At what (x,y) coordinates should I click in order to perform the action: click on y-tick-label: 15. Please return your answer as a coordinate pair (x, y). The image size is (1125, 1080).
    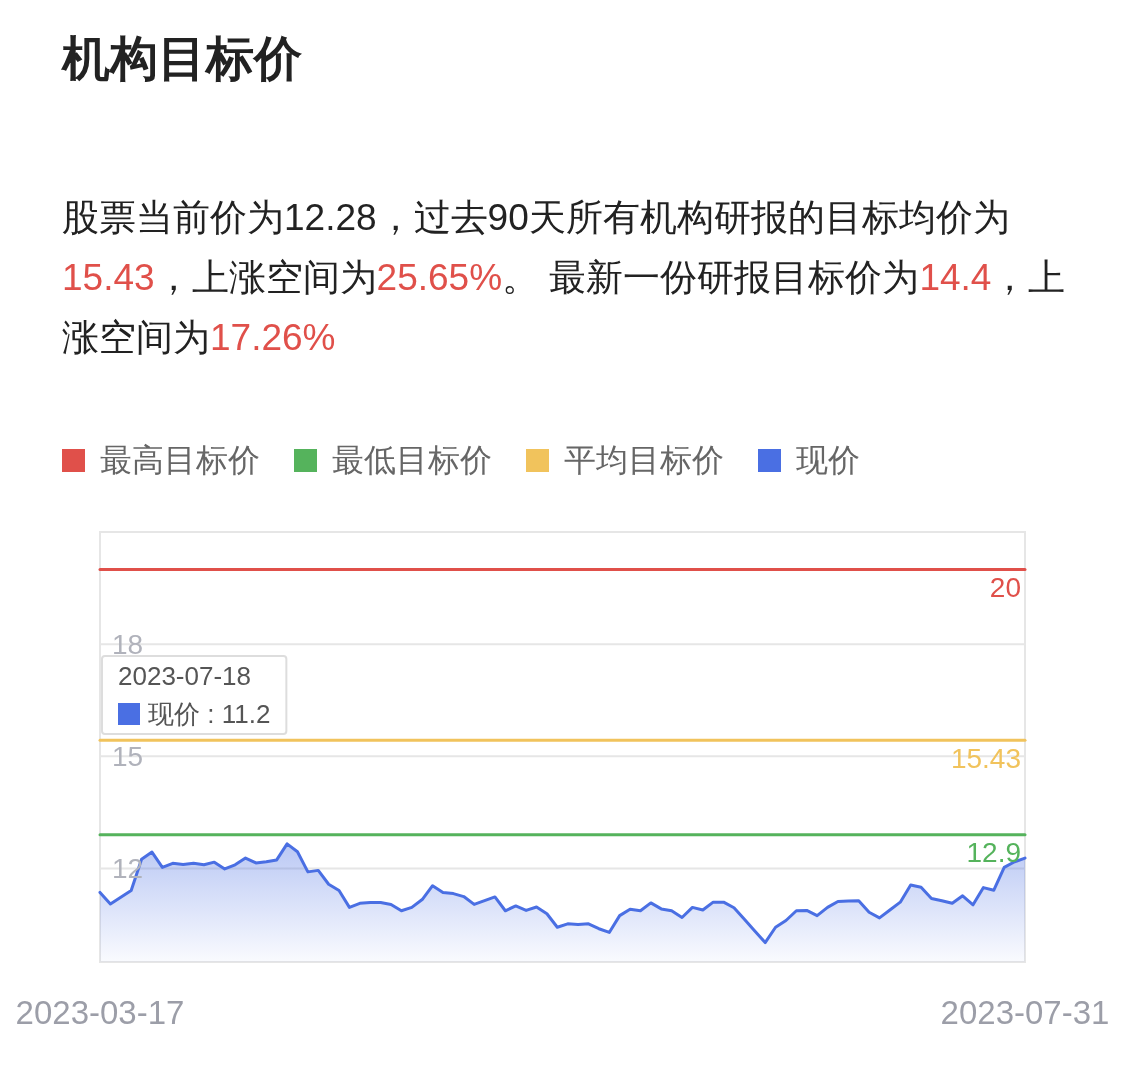
    Looking at the image, I should click on (128, 756).